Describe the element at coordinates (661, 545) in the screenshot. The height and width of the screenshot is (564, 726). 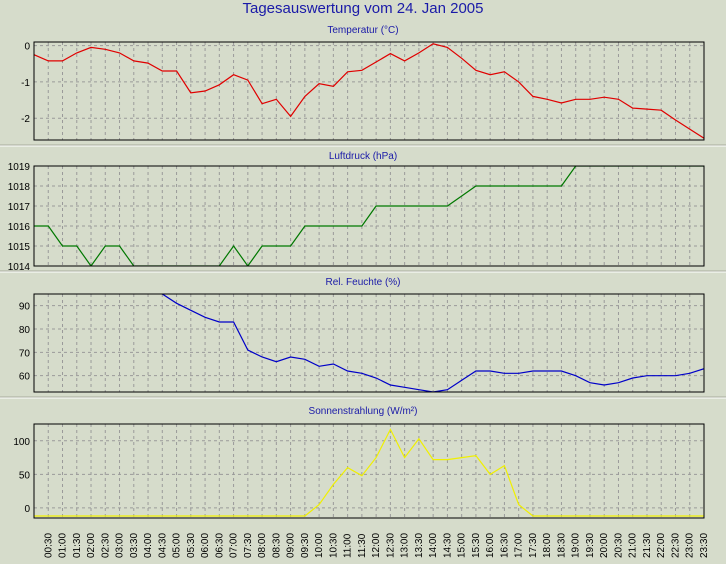
I see `x-tick-label: 22:00` at that location.